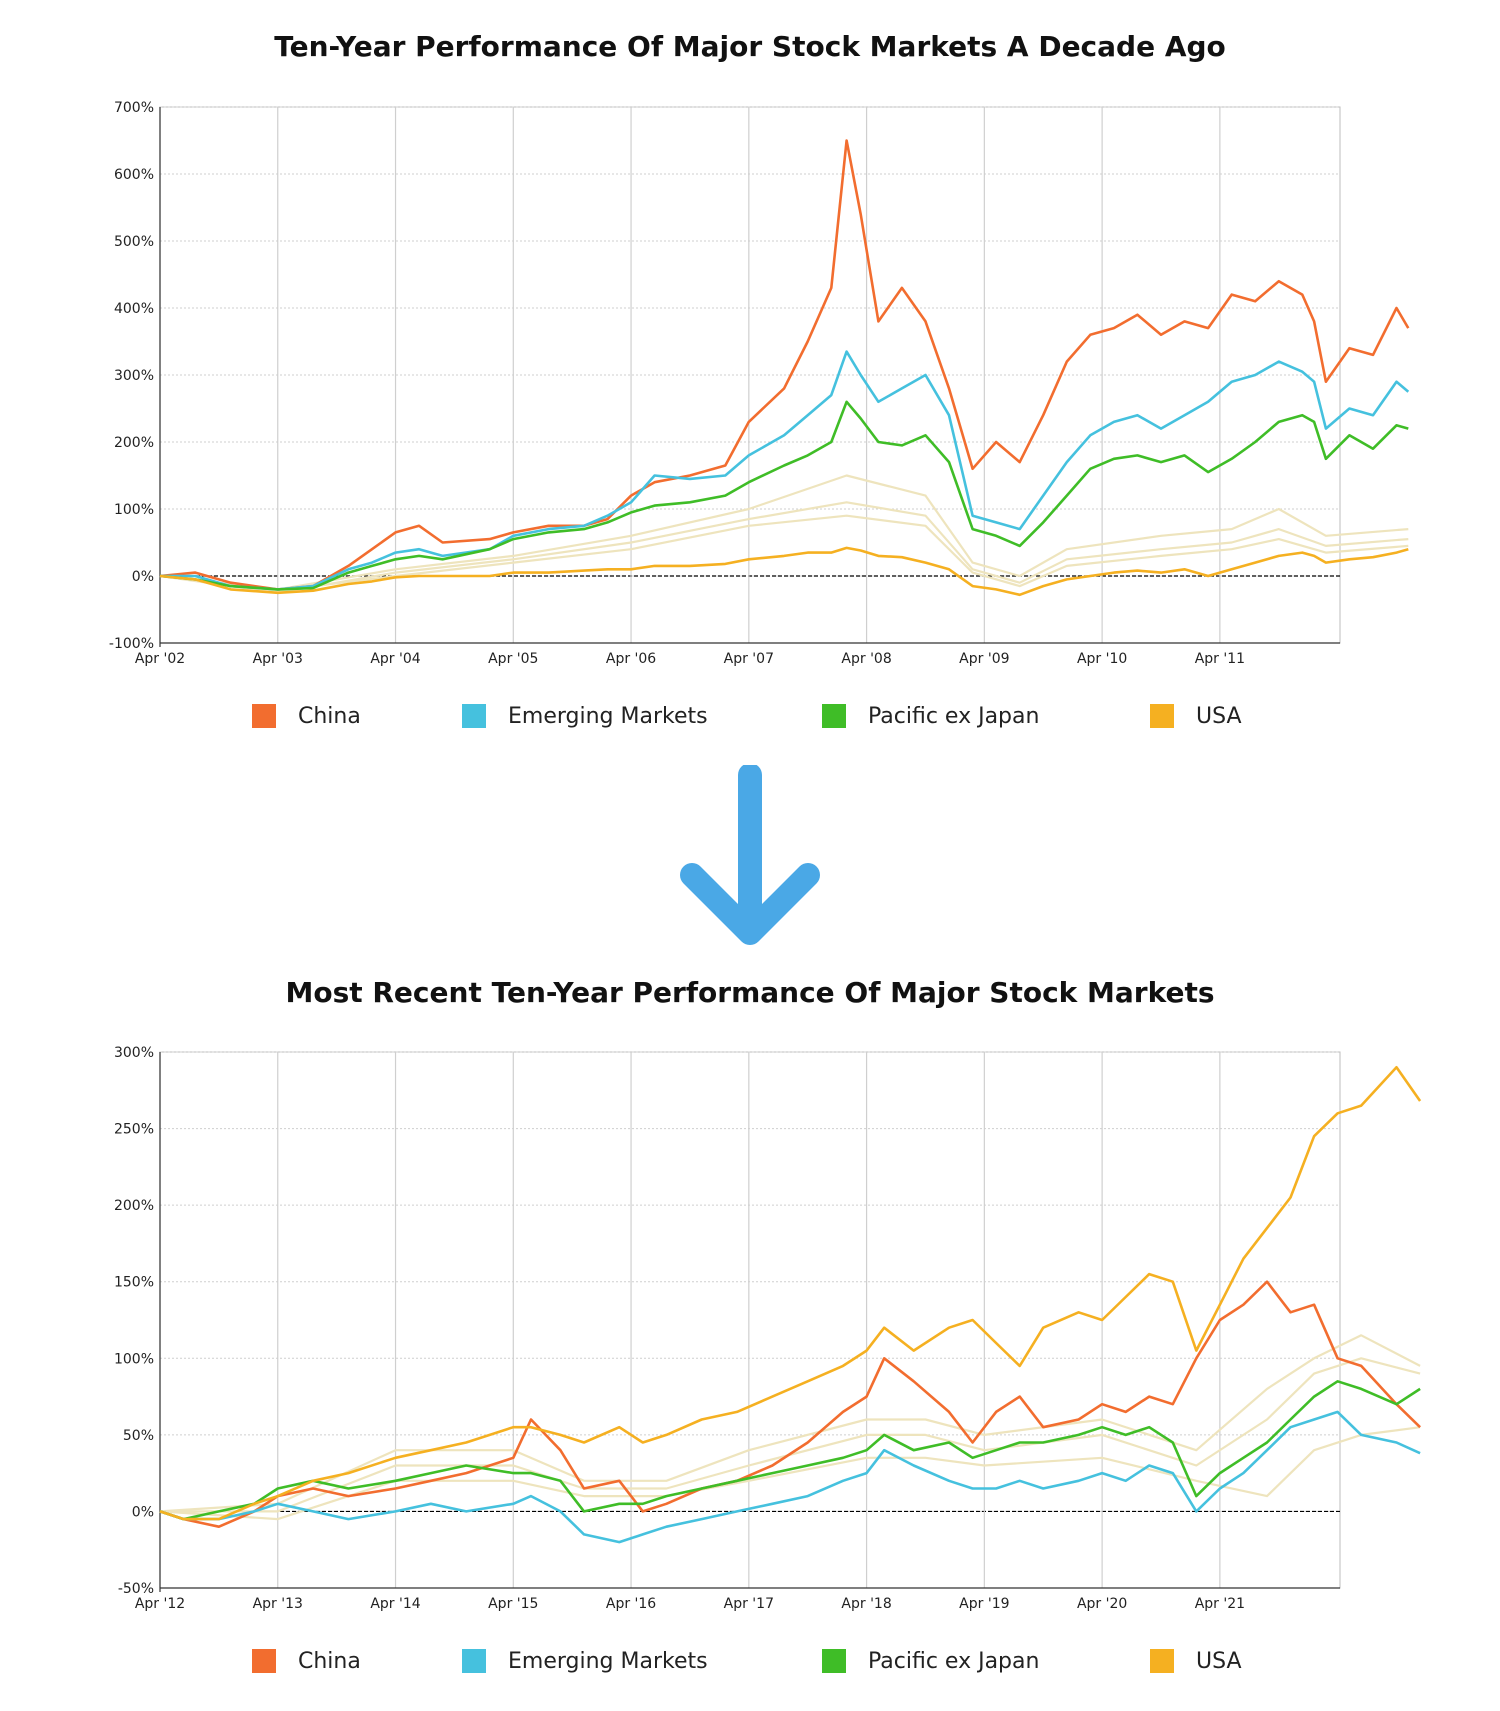 The height and width of the screenshot is (1711, 1500). What do you see at coordinates (1102, 659) in the screenshot?
I see `x-tick-label: Apr '10` at bounding box center [1102, 659].